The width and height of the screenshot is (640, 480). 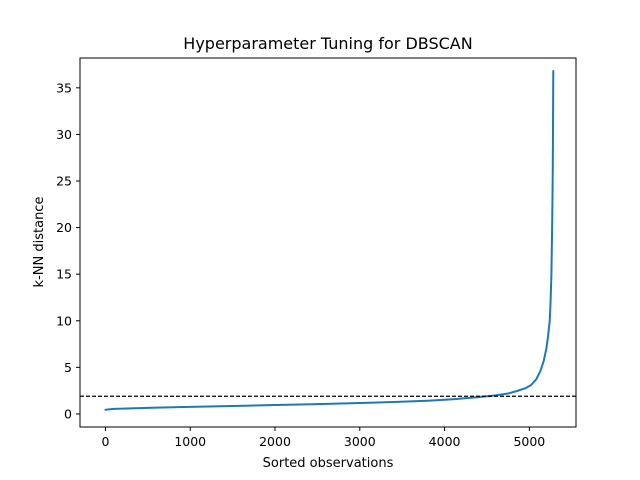 What do you see at coordinates (68, 367) in the screenshot?
I see `y-tick-label: 5` at bounding box center [68, 367].